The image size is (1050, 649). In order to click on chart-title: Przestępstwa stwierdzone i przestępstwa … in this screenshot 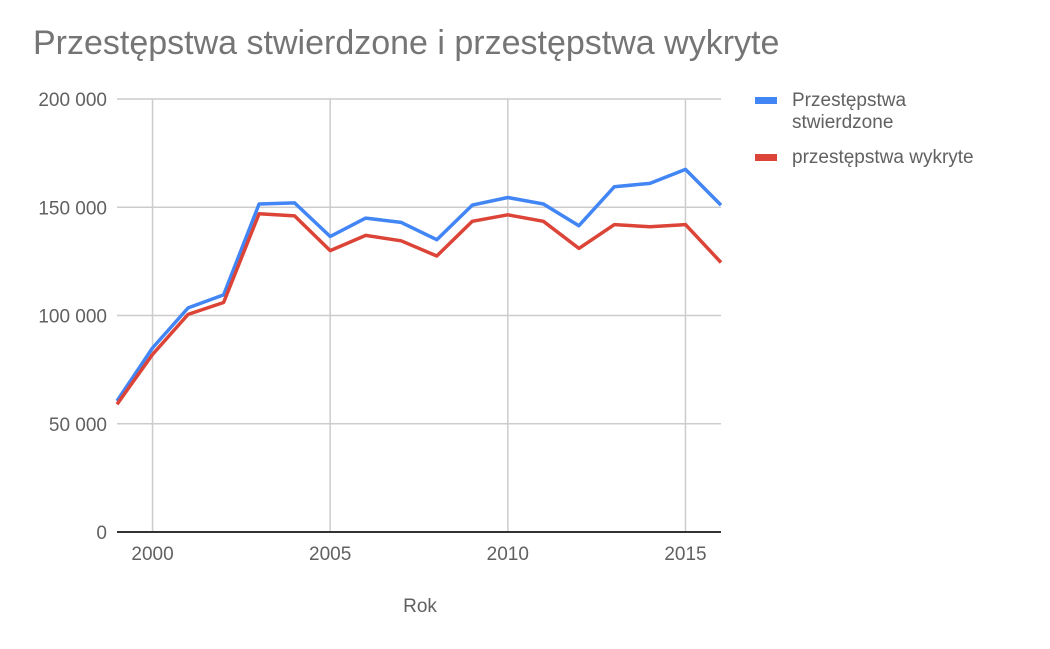, I will do `click(406, 43)`.